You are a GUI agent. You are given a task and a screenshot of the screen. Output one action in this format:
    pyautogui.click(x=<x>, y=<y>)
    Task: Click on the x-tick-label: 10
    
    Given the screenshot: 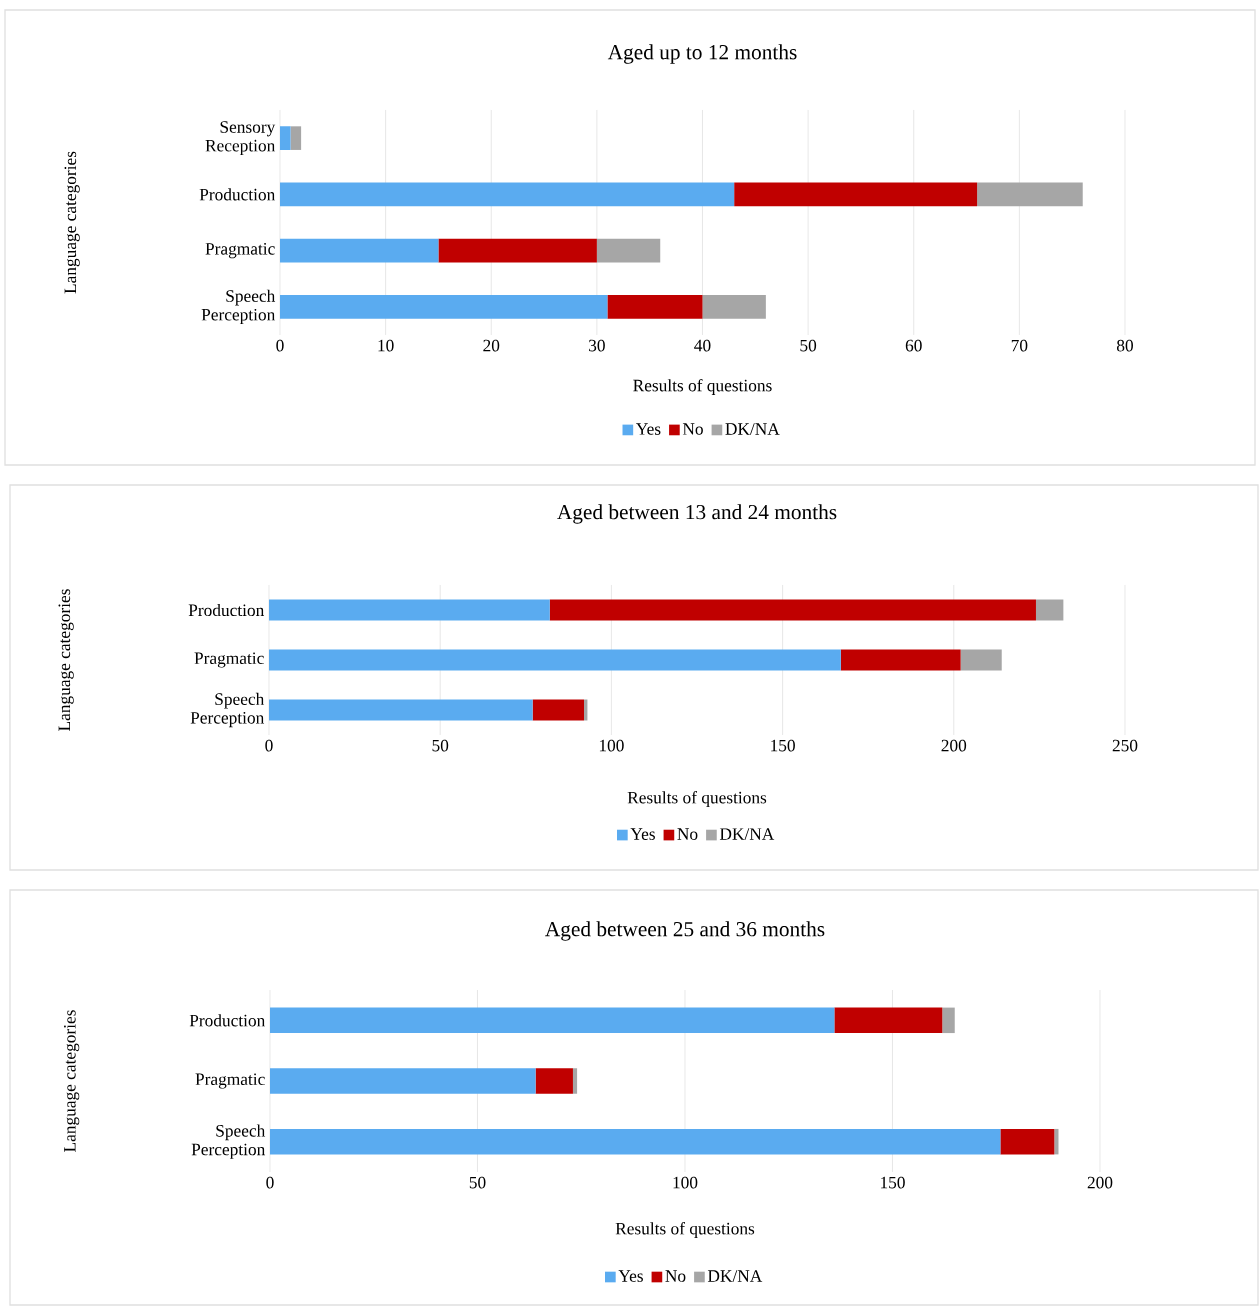 What is the action you would take?
    pyautogui.click(x=386, y=345)
    